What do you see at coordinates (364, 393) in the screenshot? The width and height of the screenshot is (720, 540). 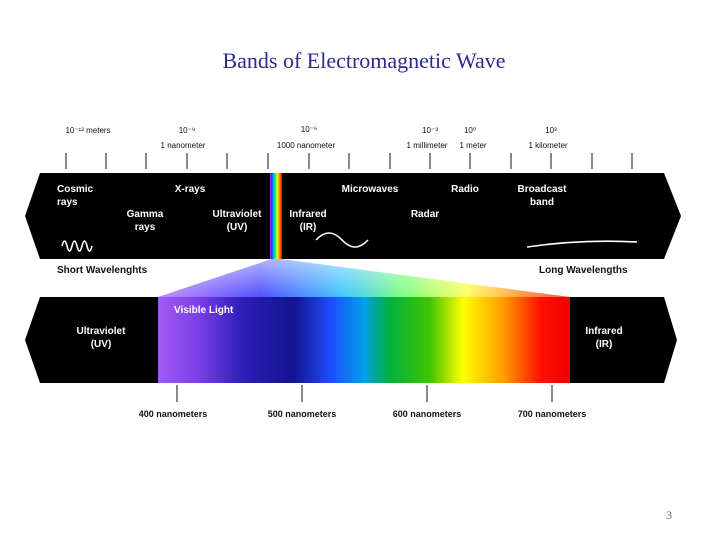 I see `nanometer-ticks` at bounding box center [364, 393].